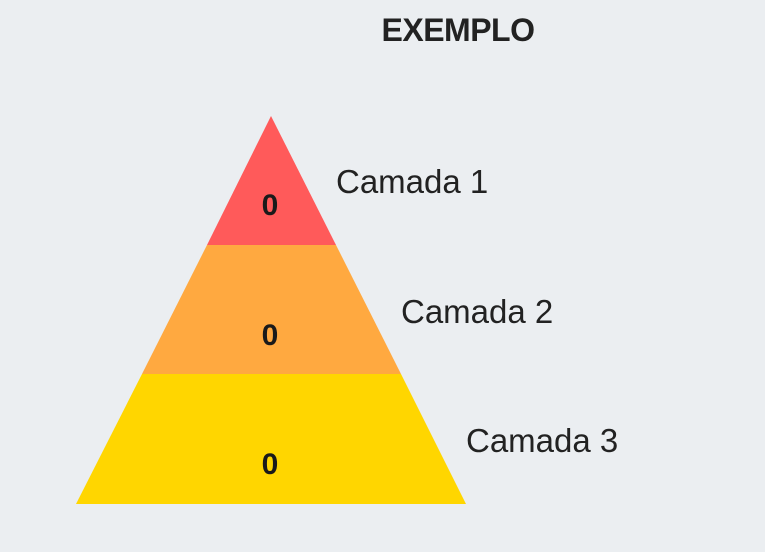 The height and width of the screenshot is (552, 765). Describe the element at coordinates (412, 181) in the screenshot. I see `pyramid-layer-1-label: Camada 1` at that location.